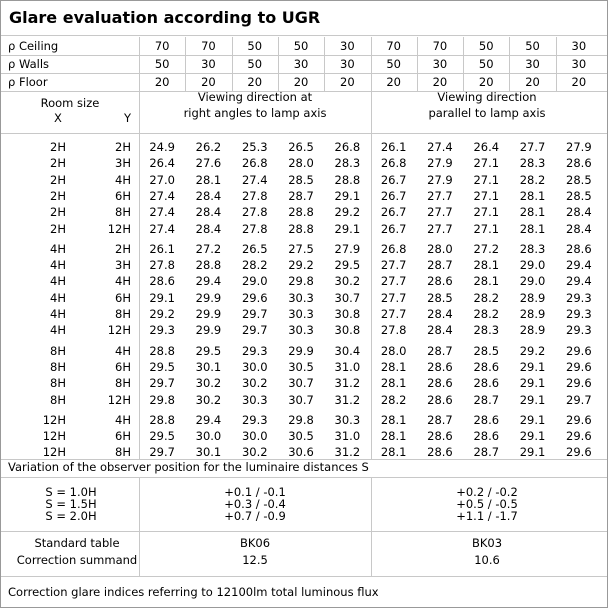 Image resolution: width=608 pixels, height=608 pixels. What do you see at coordinates (532, 330) in the screenshot?
I see `ugr-value: 28.9` at bounding box center [532, 330].